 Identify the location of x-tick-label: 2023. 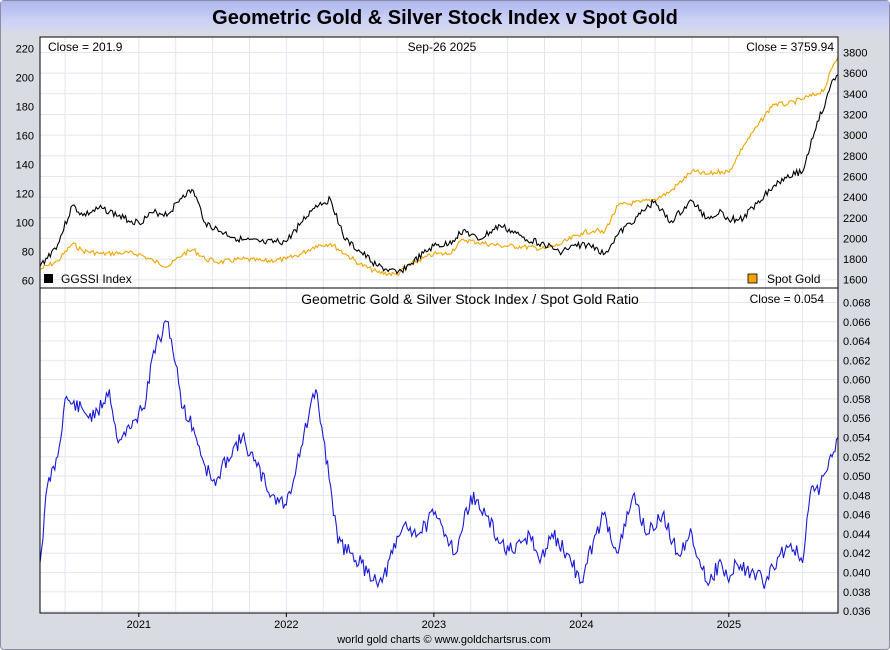
(434, 625).